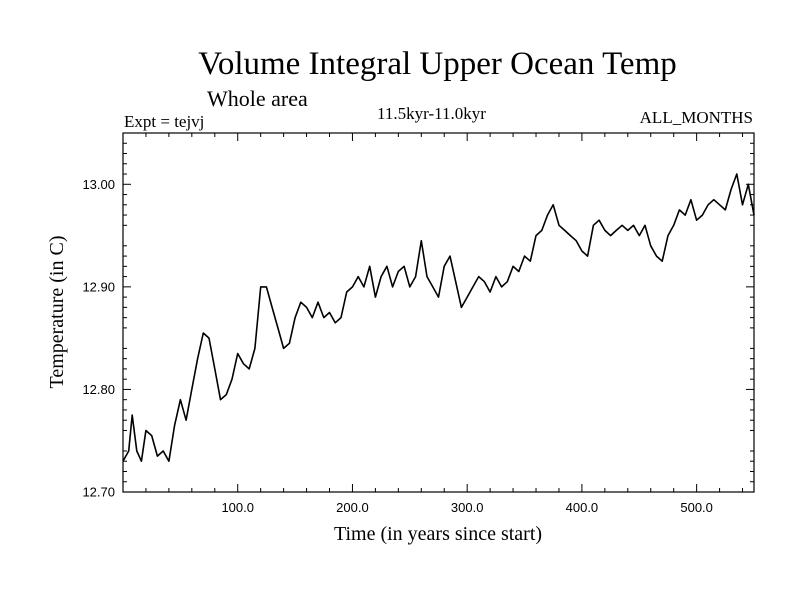  What do you see at coordinates (257, 98) in the screenshot?
I see `chart-subtitle: Whole area` at bounding box center [257, 98].